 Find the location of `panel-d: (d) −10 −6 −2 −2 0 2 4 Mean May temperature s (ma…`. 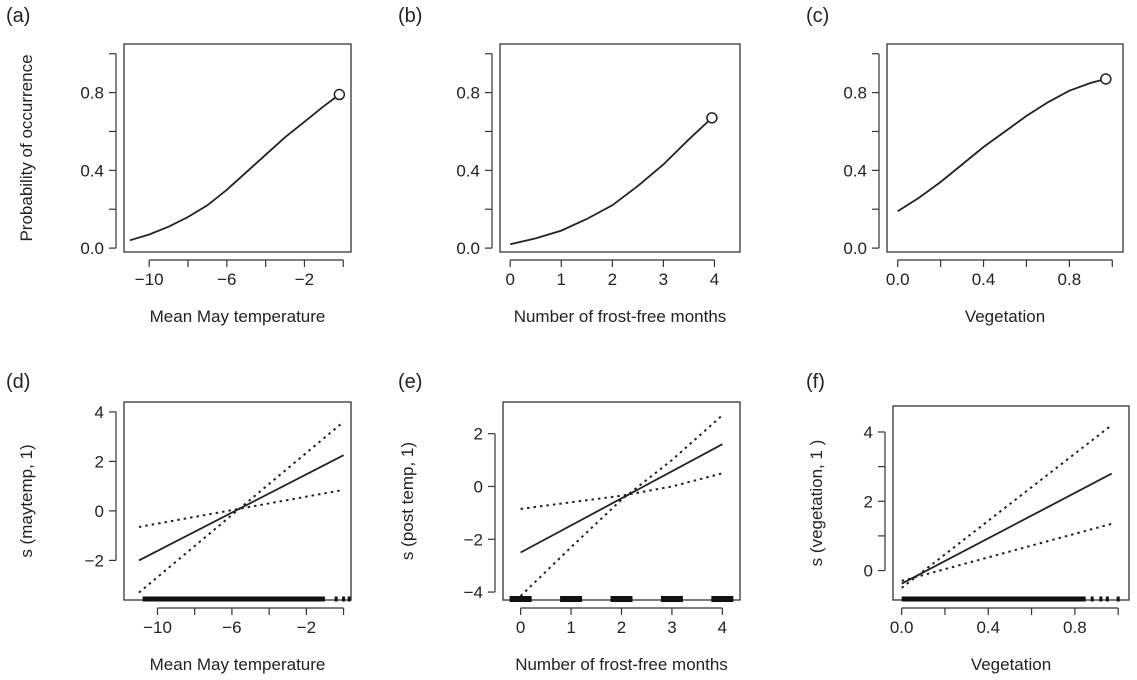

panel-d: (d) −10 −6 −2 −2 0 2 4 Mean May temperature s (ma… is located at coordinates (179, 522).